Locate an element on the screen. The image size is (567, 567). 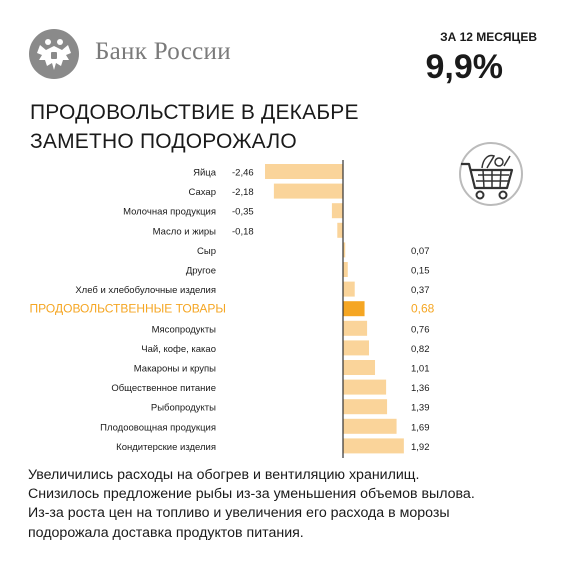
category-label: Сахар is located at coordinates (202, 192).